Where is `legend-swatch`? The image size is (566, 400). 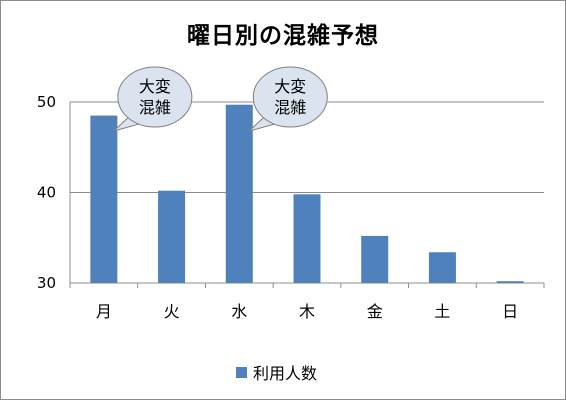 legend-swatch is located at coordinates (241, 372).